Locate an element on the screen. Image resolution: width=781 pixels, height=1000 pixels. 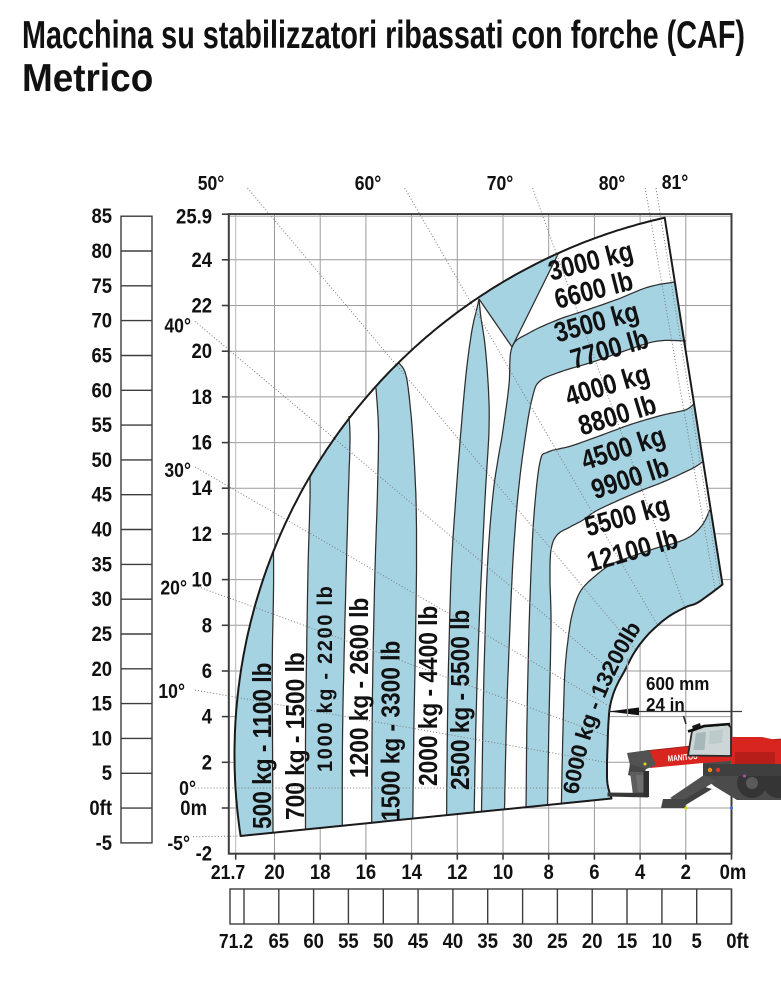
svg-text: 24 is located at coordinates (201, 260).